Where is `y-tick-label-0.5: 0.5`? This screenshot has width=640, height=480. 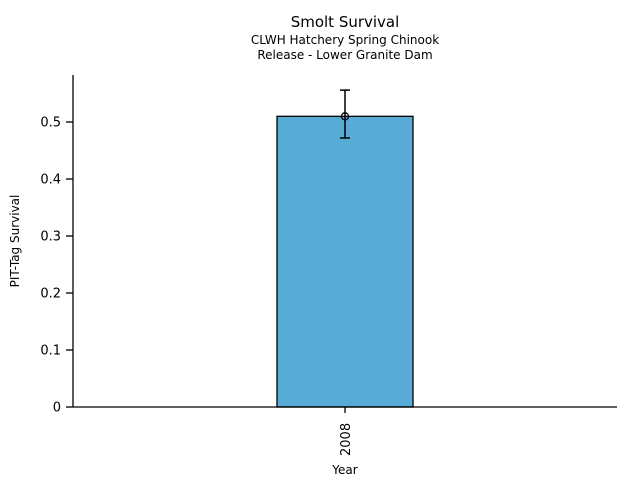 y-tick-label-0.5: 0.5 is located at coordinates (50, 123).